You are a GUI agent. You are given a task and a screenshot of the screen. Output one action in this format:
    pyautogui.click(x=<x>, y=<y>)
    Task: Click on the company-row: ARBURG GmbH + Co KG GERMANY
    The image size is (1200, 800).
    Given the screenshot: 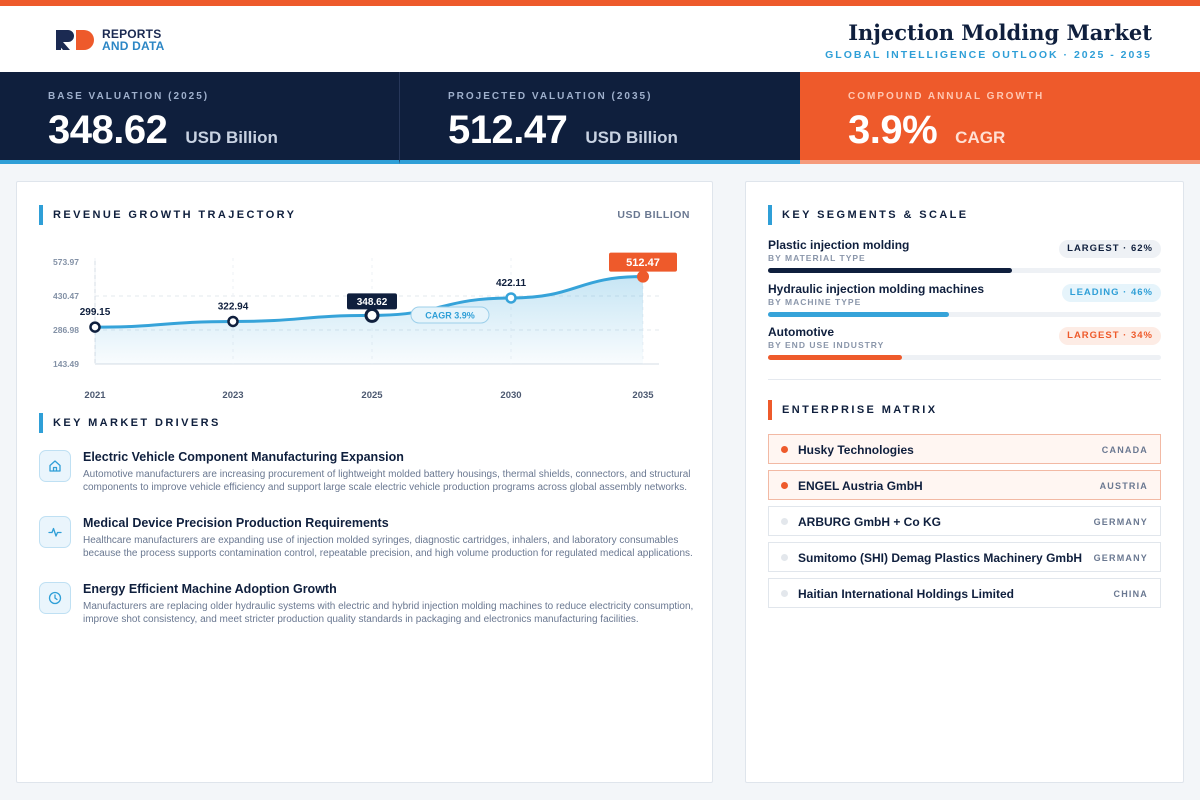 What is the action you would take?
    pyautogui.click(x=964, y=521)
    